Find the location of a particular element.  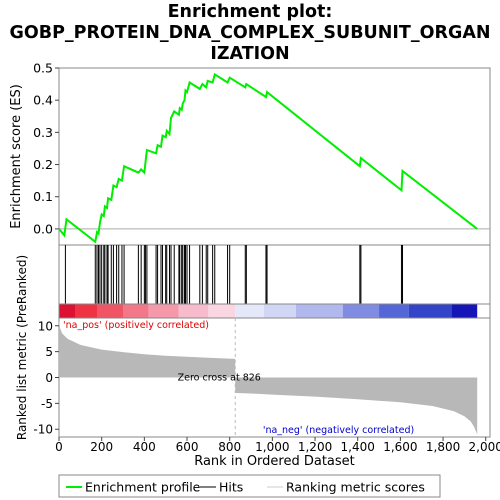

x-tick-label: 1,200 is located at coordinates (315, 447).